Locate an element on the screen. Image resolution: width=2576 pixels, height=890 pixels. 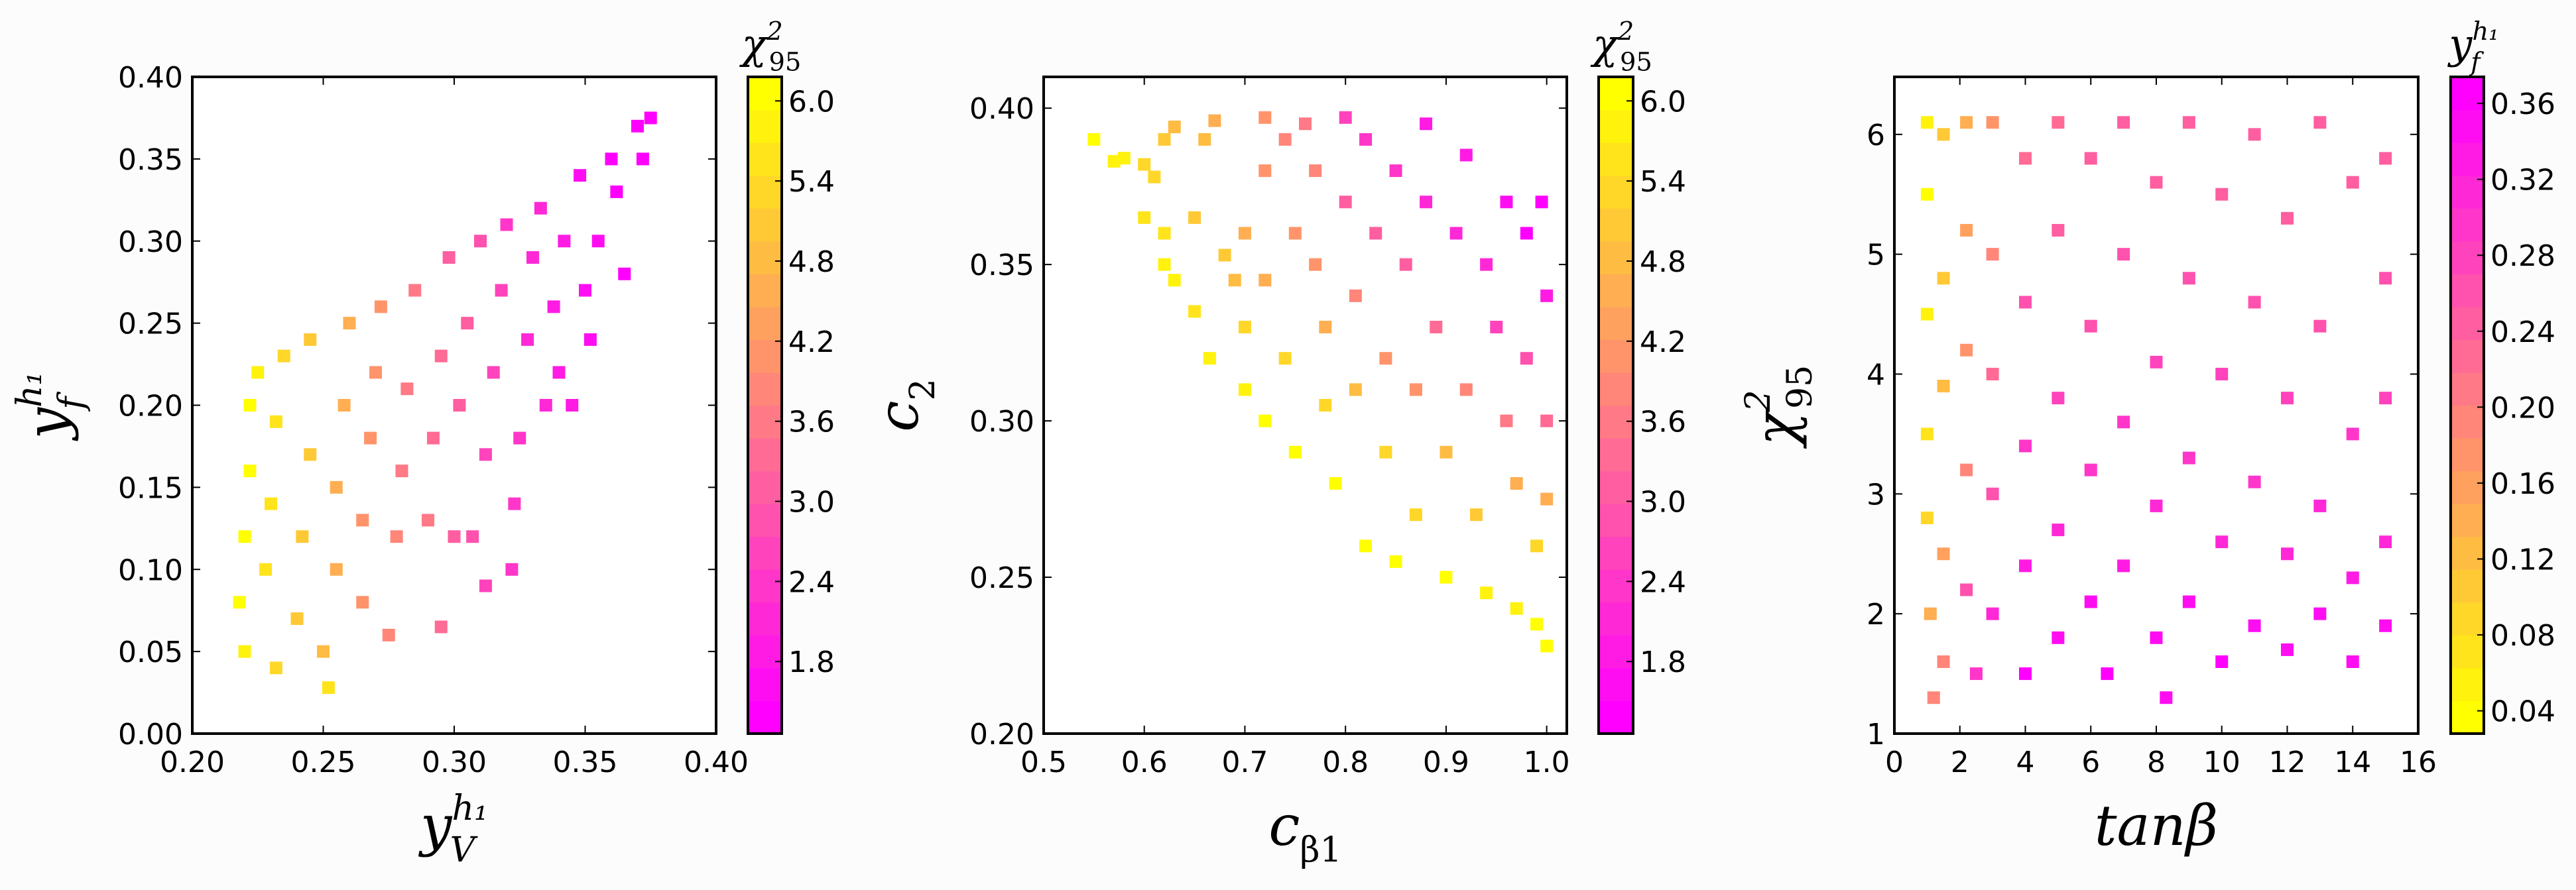
y-tick-label: 0.20 is located at coordinates (1001, 734).